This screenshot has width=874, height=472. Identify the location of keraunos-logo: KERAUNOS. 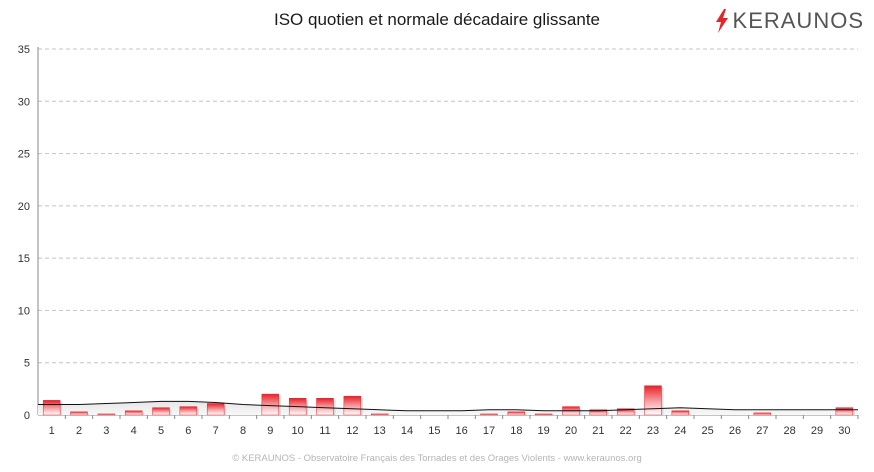
(789, 21).